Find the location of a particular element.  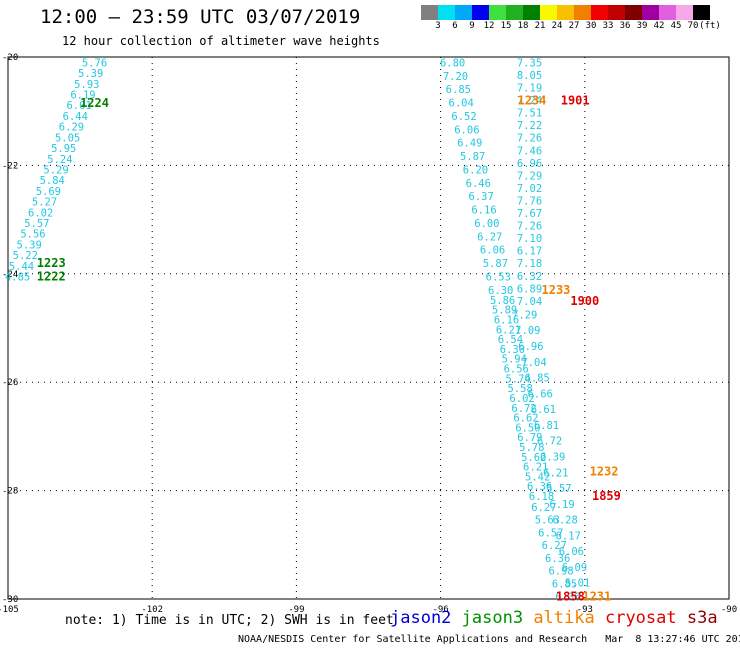

color-scale-bar is located at coordinates (565, 12).